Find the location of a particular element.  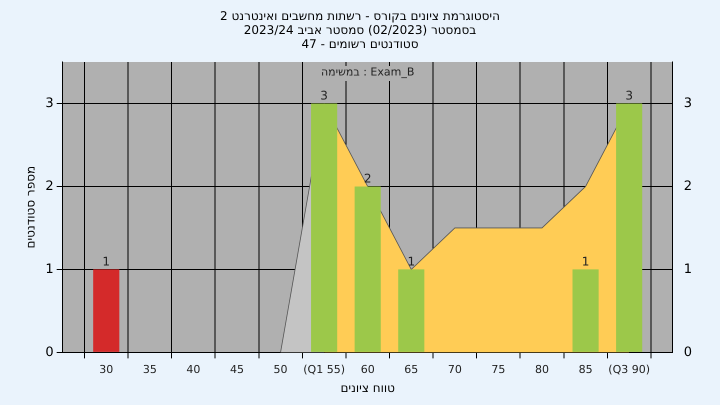

x-tick-label: (Q3 90) is located at coordinates (629, 369).